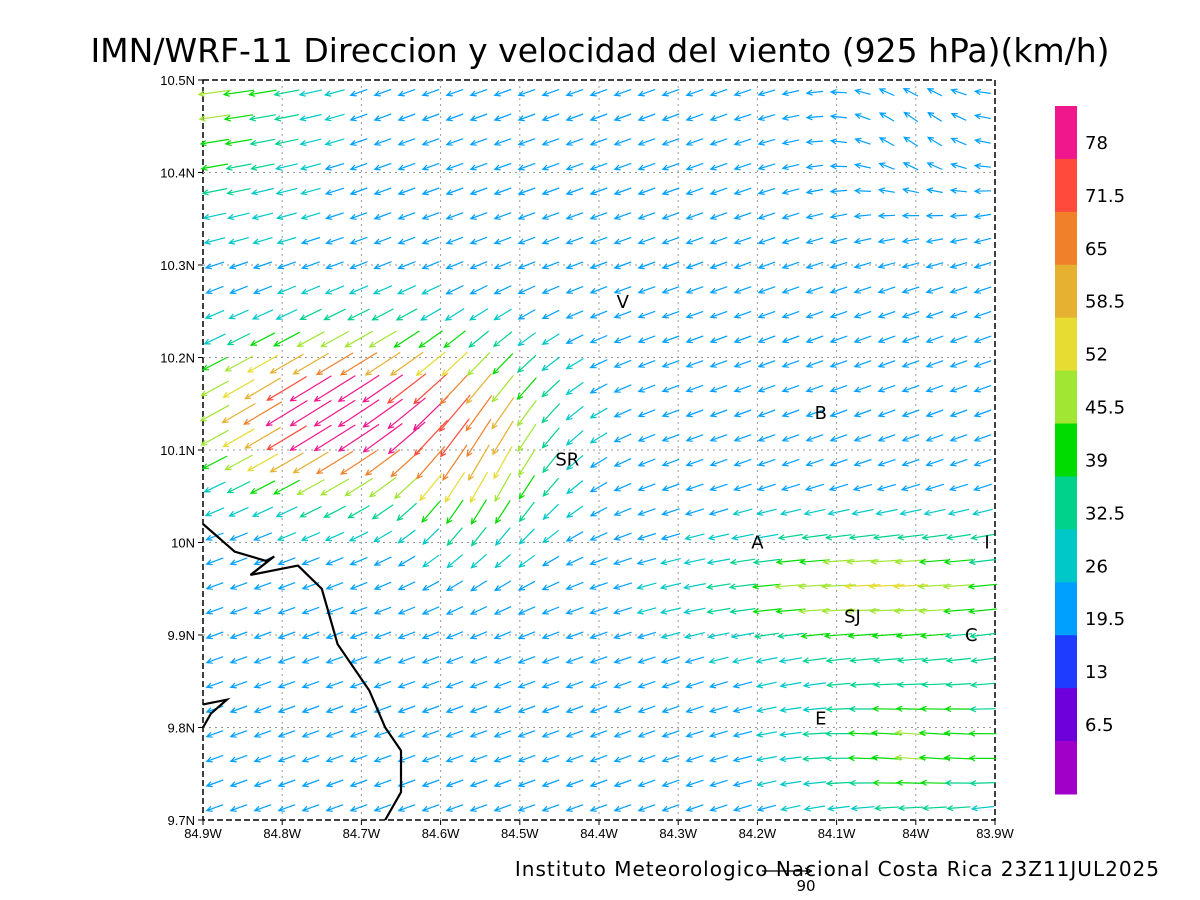  I want to click on place-label: C, so click(971, 635).